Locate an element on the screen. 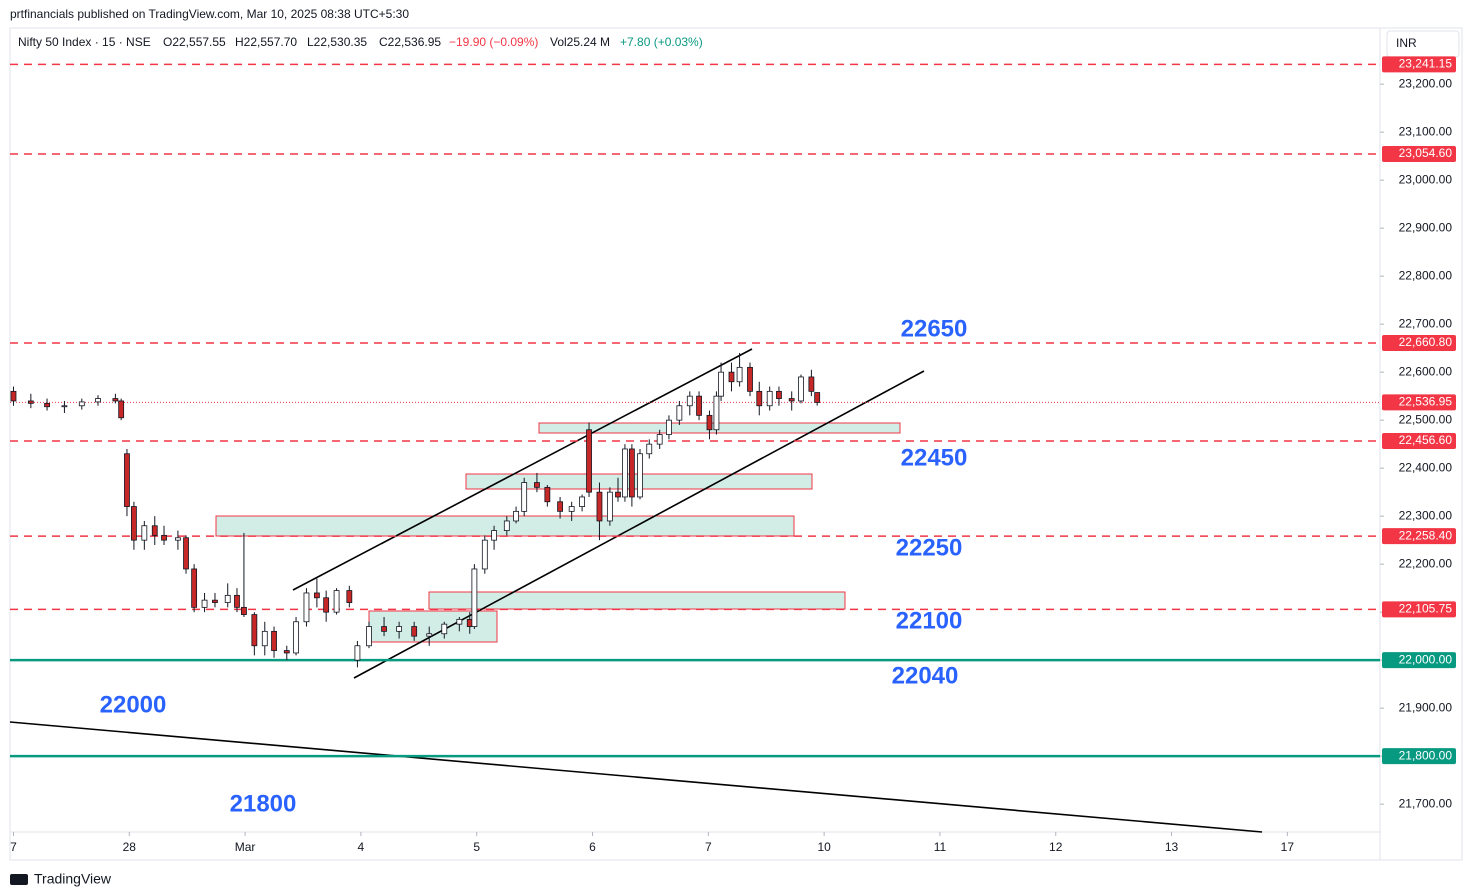 Image resolution: width=1473 pixels, height=896 pixels. price-tag-label: 22,000.00 is located at coordinates (1426, 659).